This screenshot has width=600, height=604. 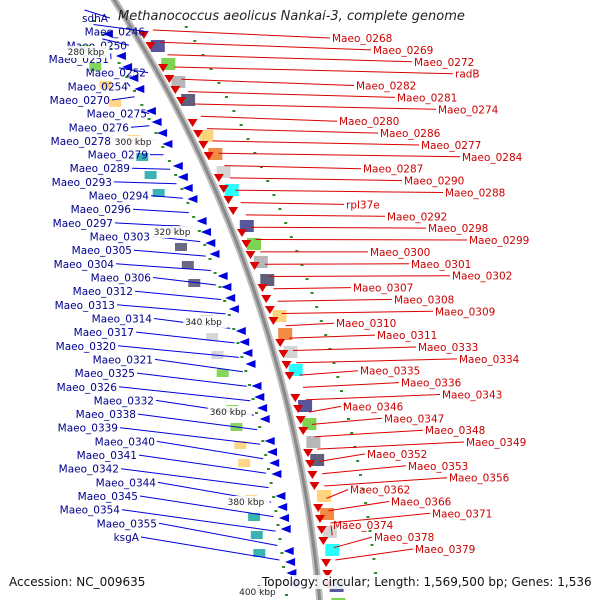 What do you see at coordinates (404, 538) in the screenshot?
I see `gene-label-right: Maeo_0378` at bounding box center [404, 538].